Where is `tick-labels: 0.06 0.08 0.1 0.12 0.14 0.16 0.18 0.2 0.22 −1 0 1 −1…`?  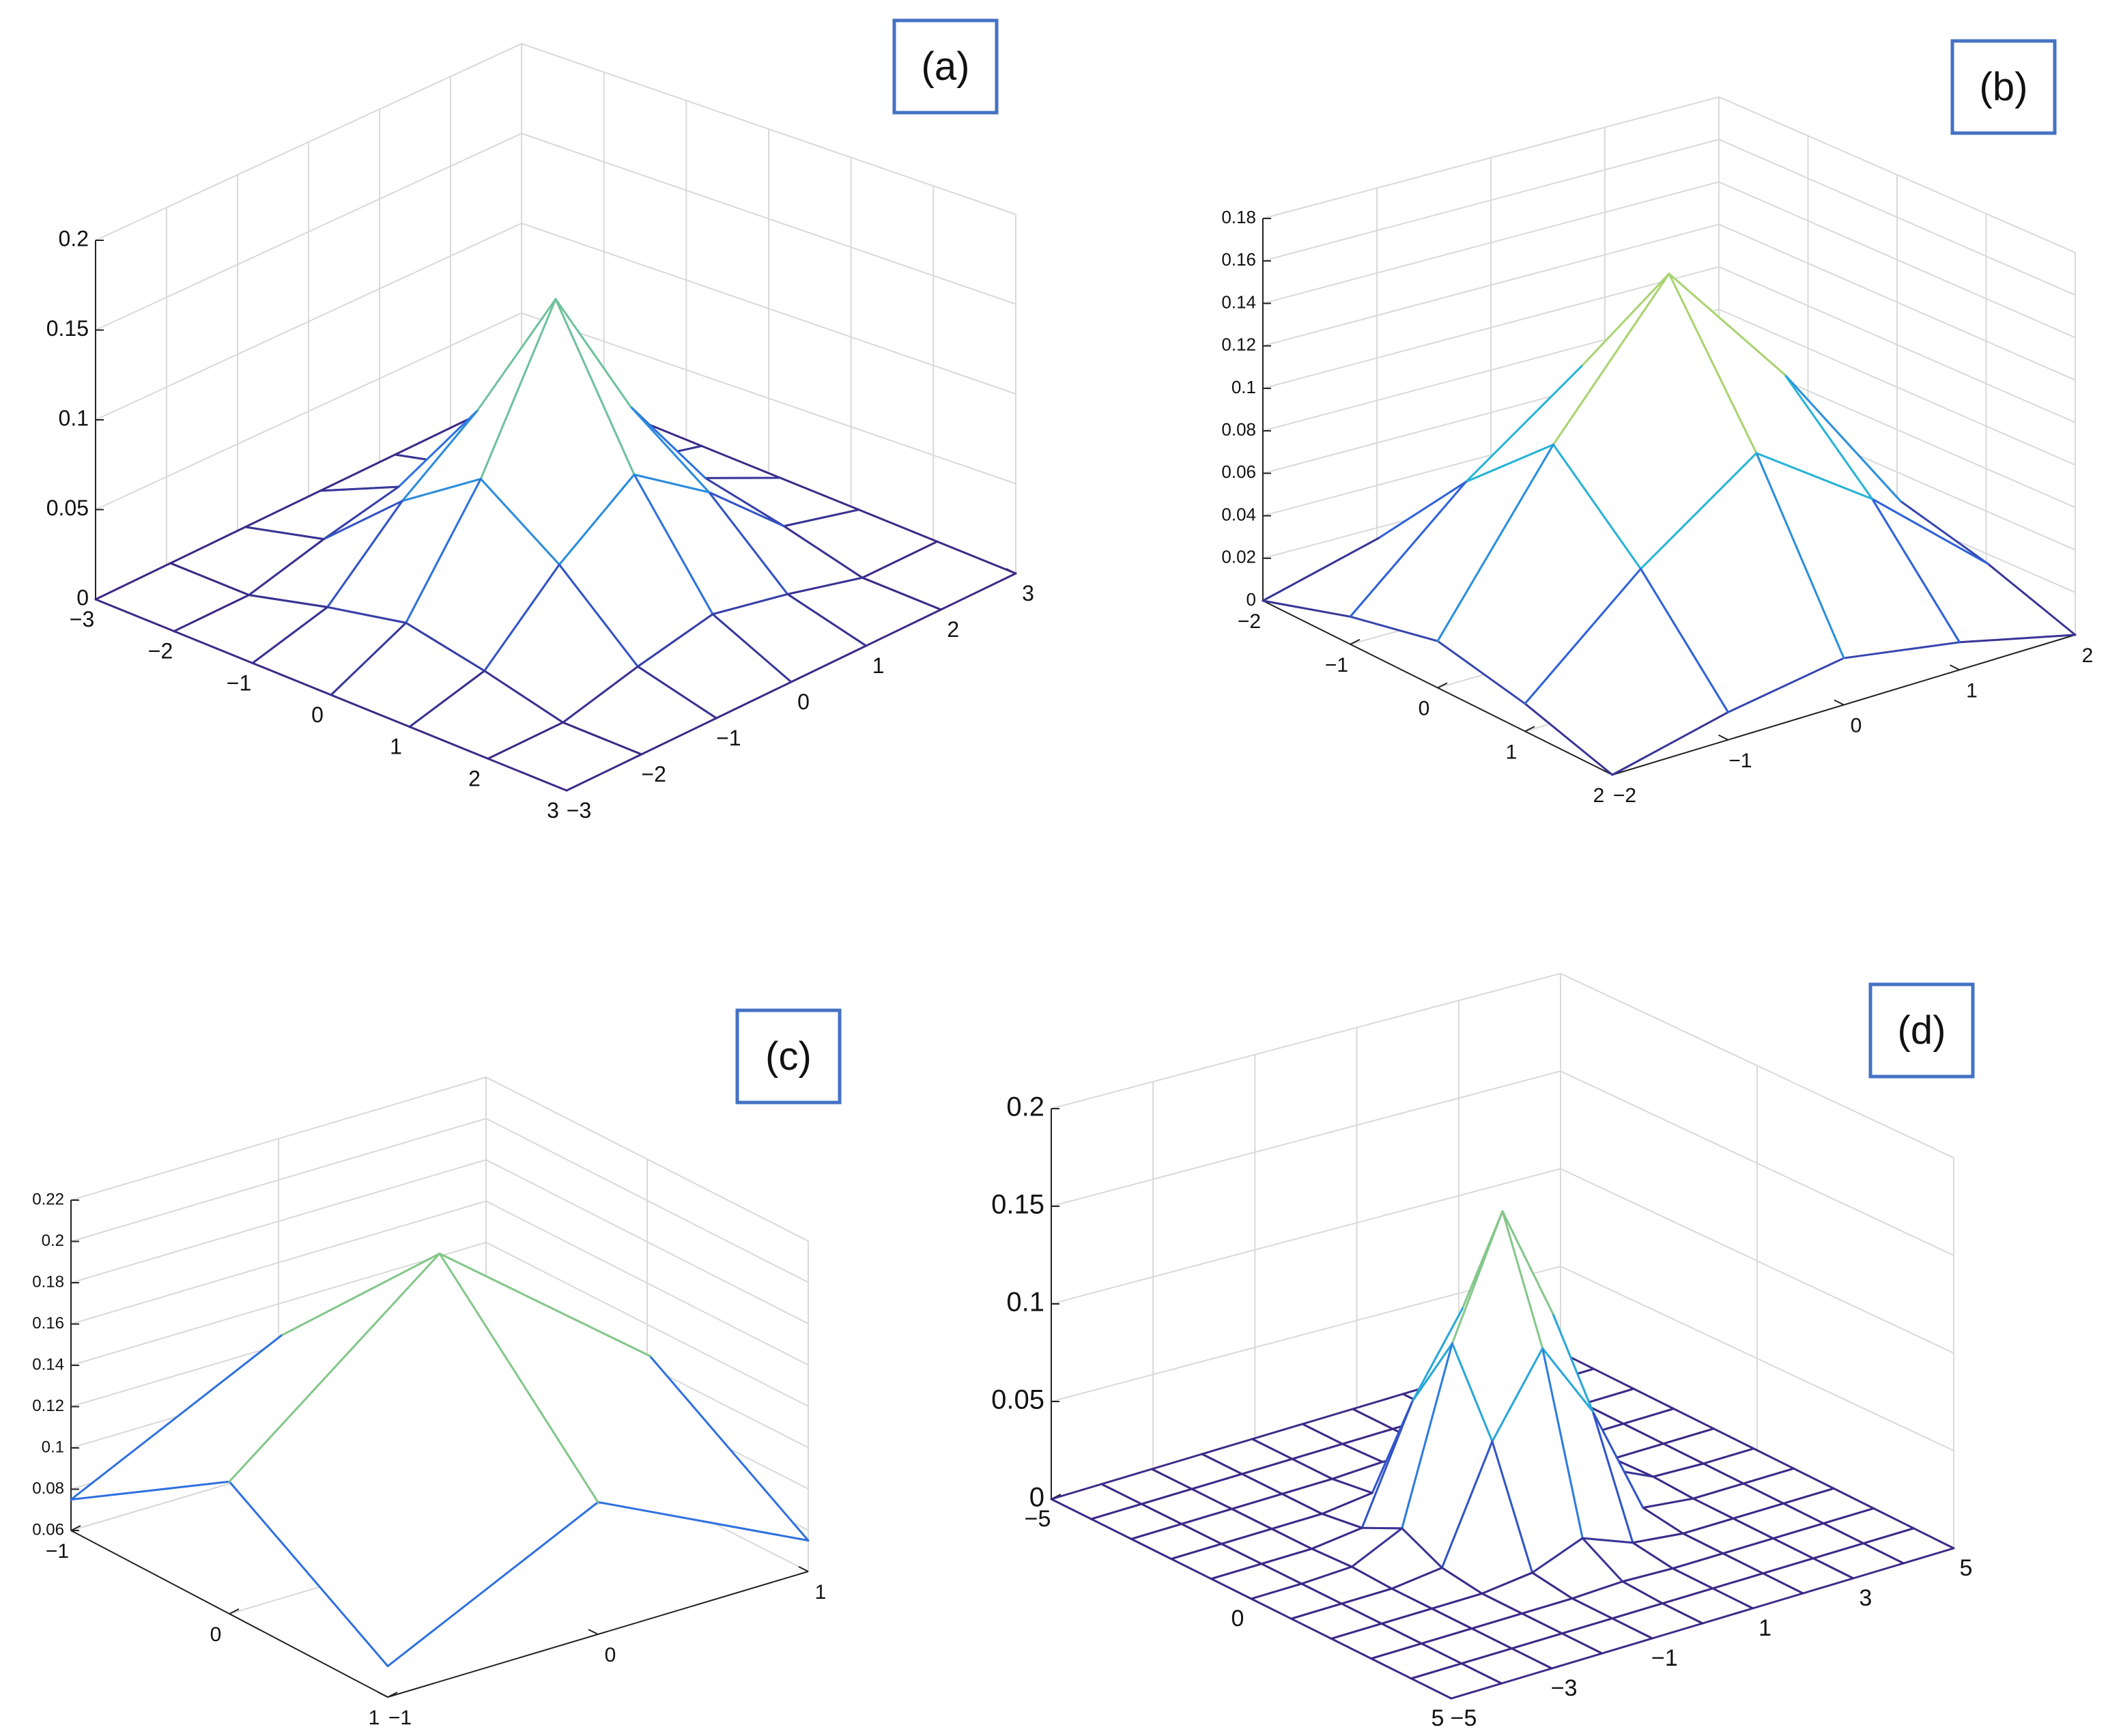 tick-labels: 0.06 0.08 0.1 0.12 0.14 0.16 0.18 0.2 0.22 −1 0 1 −1… is located at coordinates (429, 1459).